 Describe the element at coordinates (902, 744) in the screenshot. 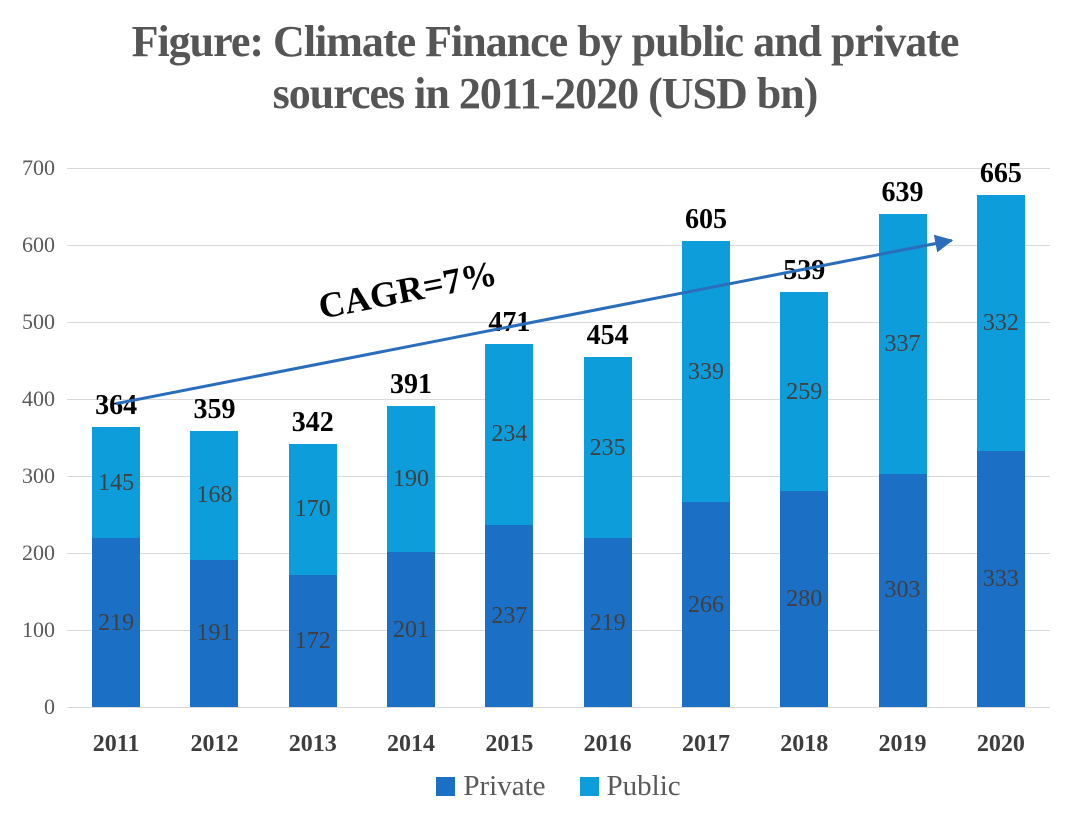

I see `x-tick-label-2019: 2019` at that location.